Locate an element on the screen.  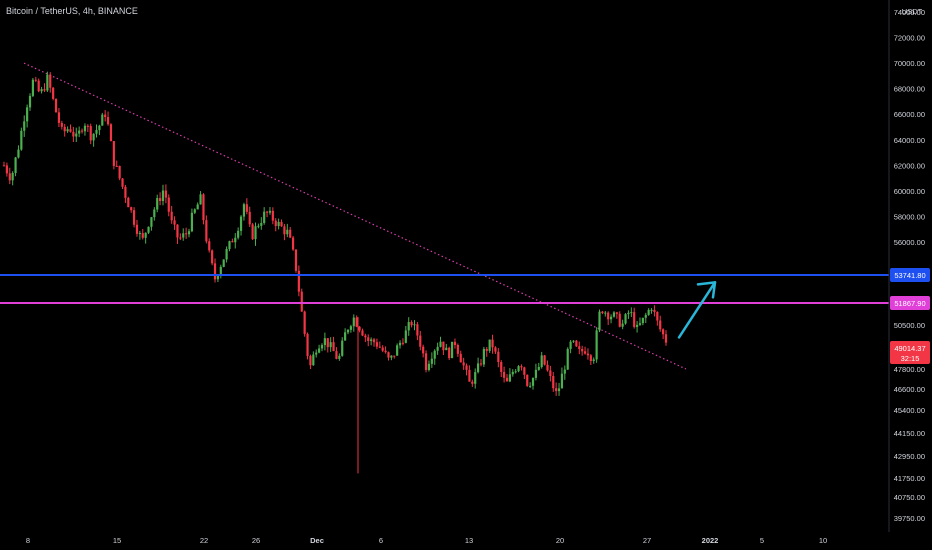
arrow-shaft is located at coordinates (697, 310).